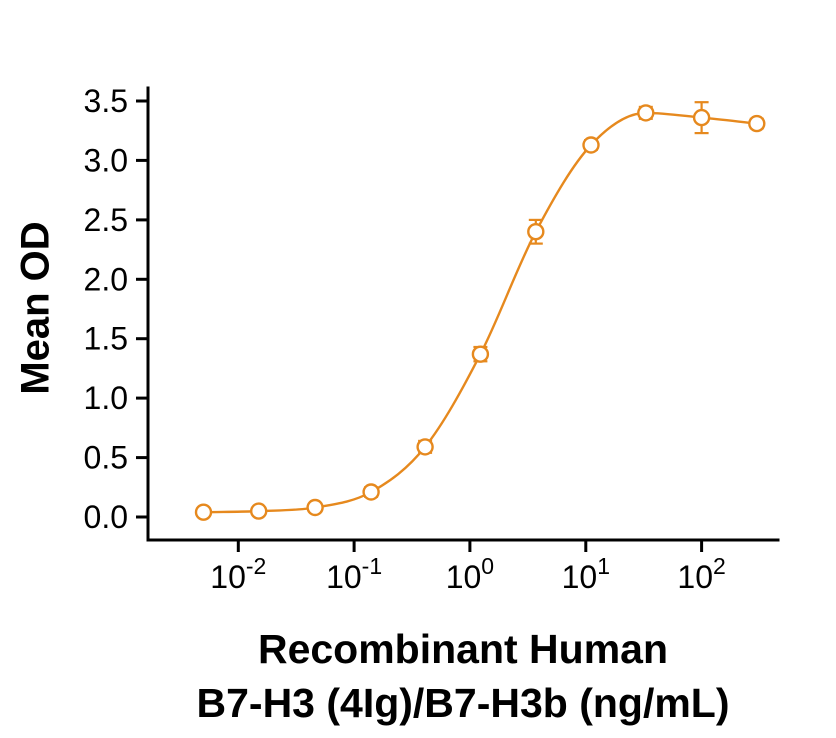  Describe the element at coordinates (106, 220) in the screenshot. I see `y-tick-label: 2.5` at that location.